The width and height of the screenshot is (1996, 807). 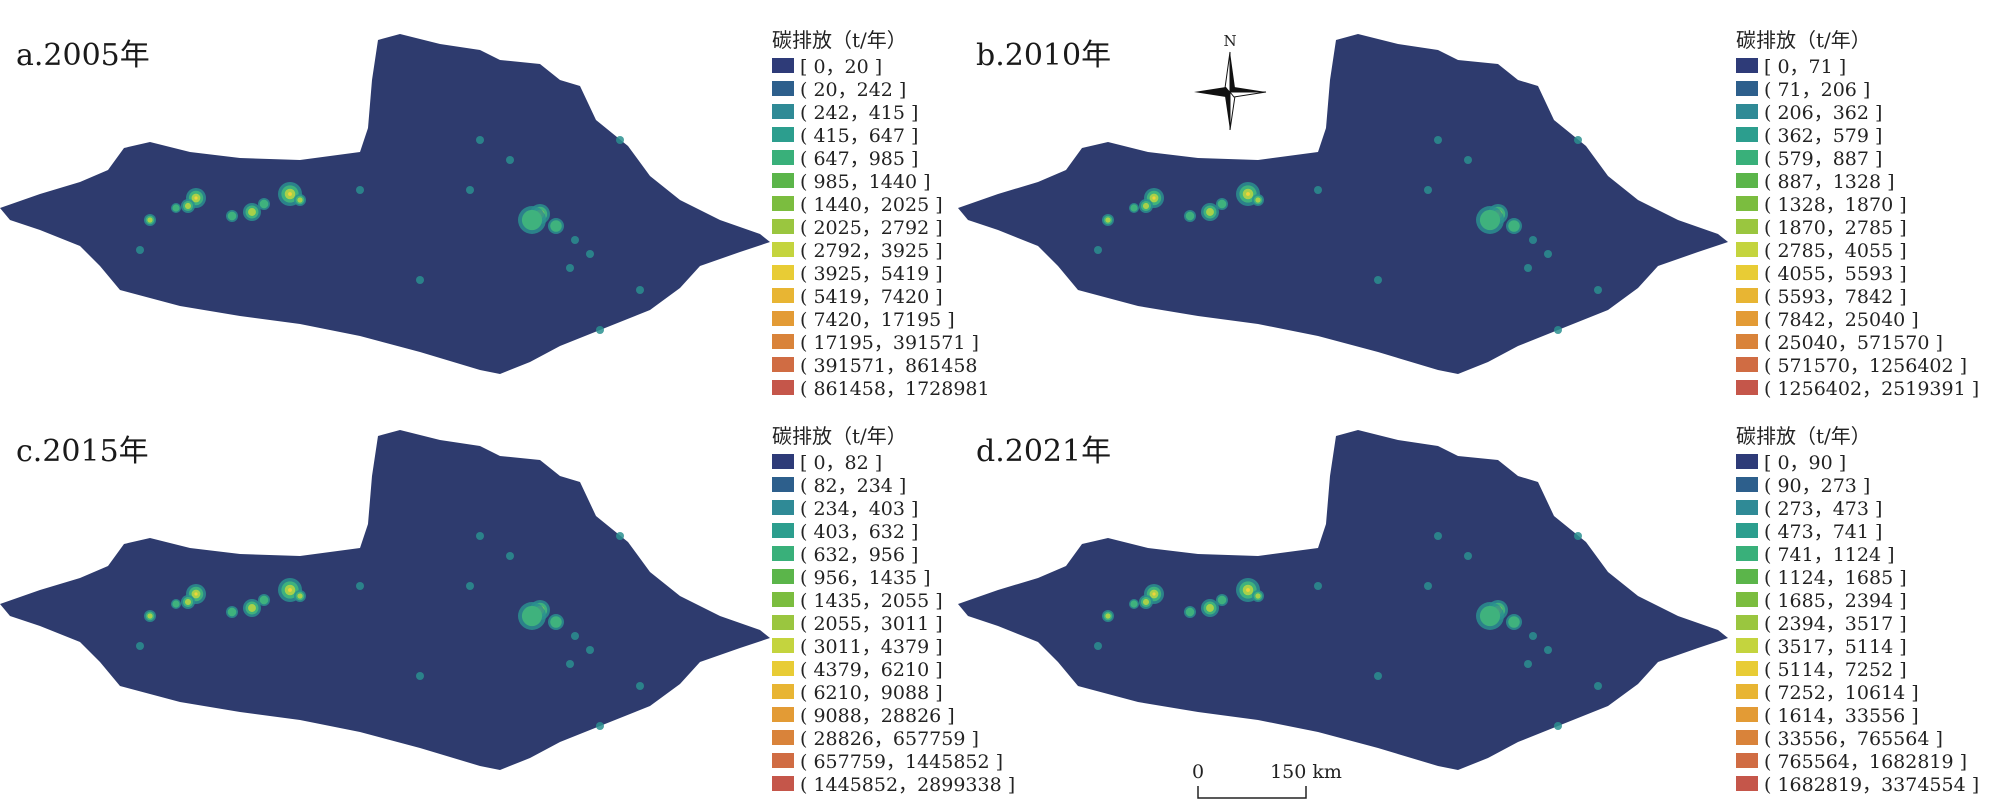 I want to click on legend-item: ( 3925，5419 ], so click(x=885, y=273).